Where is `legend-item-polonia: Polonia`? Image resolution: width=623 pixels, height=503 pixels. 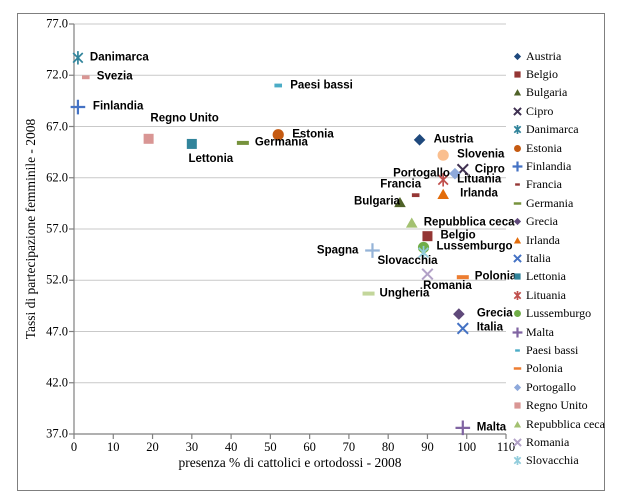 legend-item-polonia: Polonia is located at coordinates (558, 369).